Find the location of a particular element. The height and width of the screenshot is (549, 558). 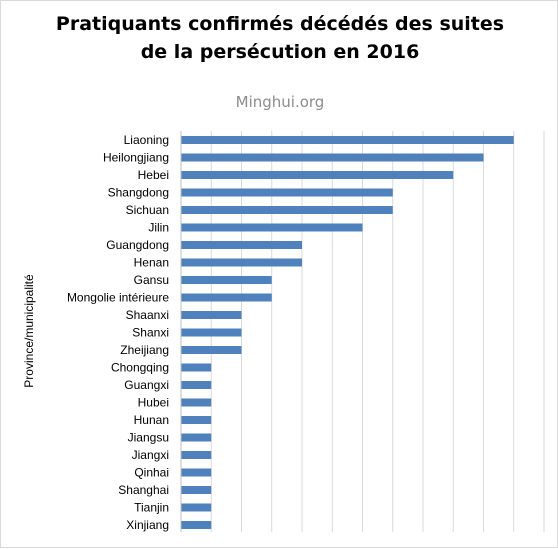

source-label: Minghui.org is located at coordinates (280, 102).